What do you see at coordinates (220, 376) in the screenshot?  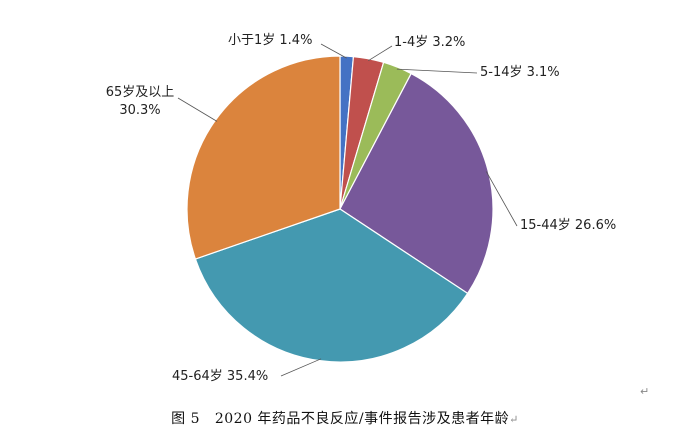 I see `slice-label: 45-64岁 35.4%` at bounding box center [220, 376].